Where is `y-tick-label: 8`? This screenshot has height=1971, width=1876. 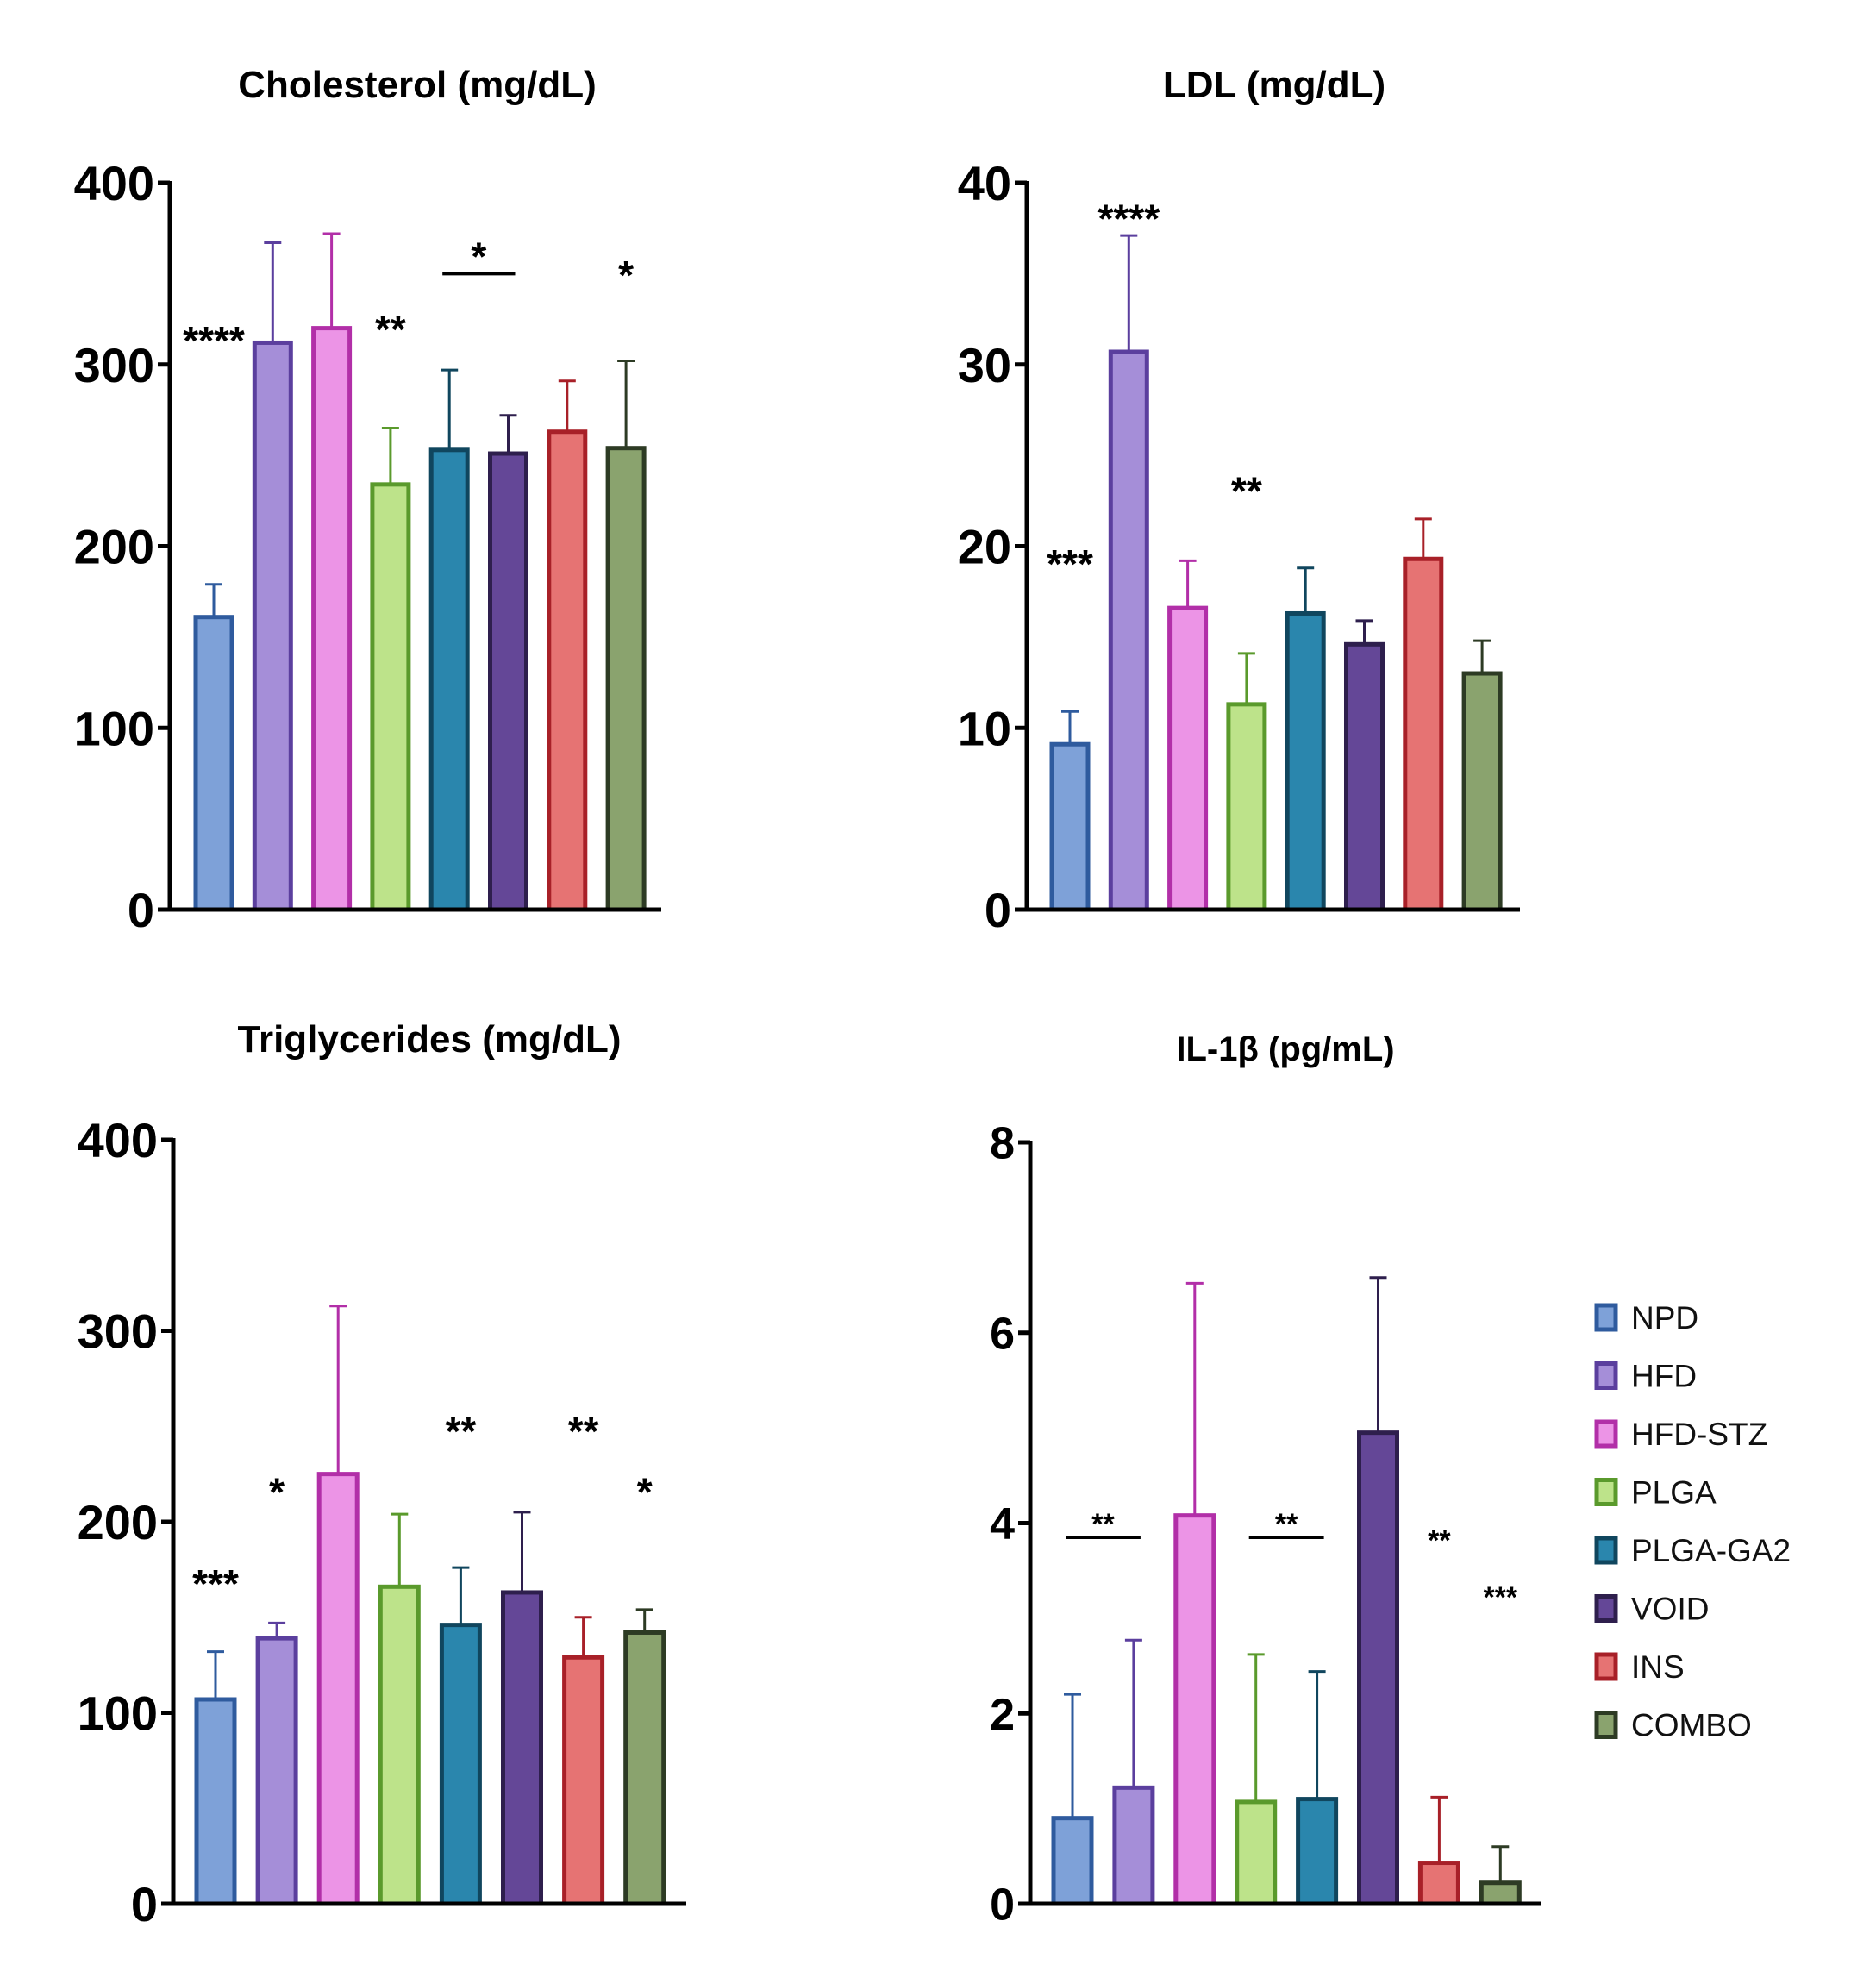 y-tick-label: 8 is located at coordinates (1002, 1144).